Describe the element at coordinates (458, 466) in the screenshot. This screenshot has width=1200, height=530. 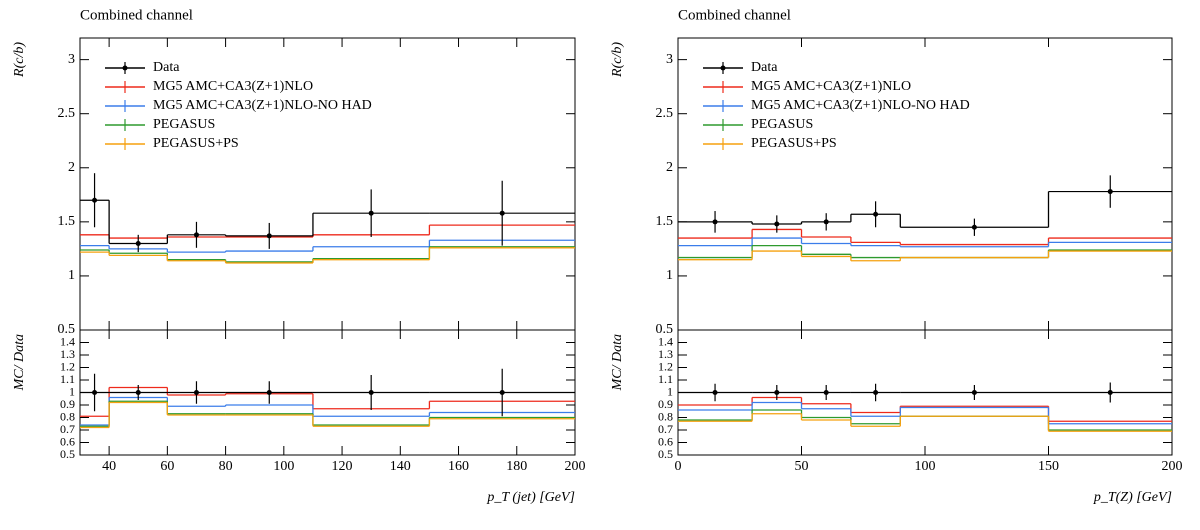
I see `x-tick-label: 160` at that location.